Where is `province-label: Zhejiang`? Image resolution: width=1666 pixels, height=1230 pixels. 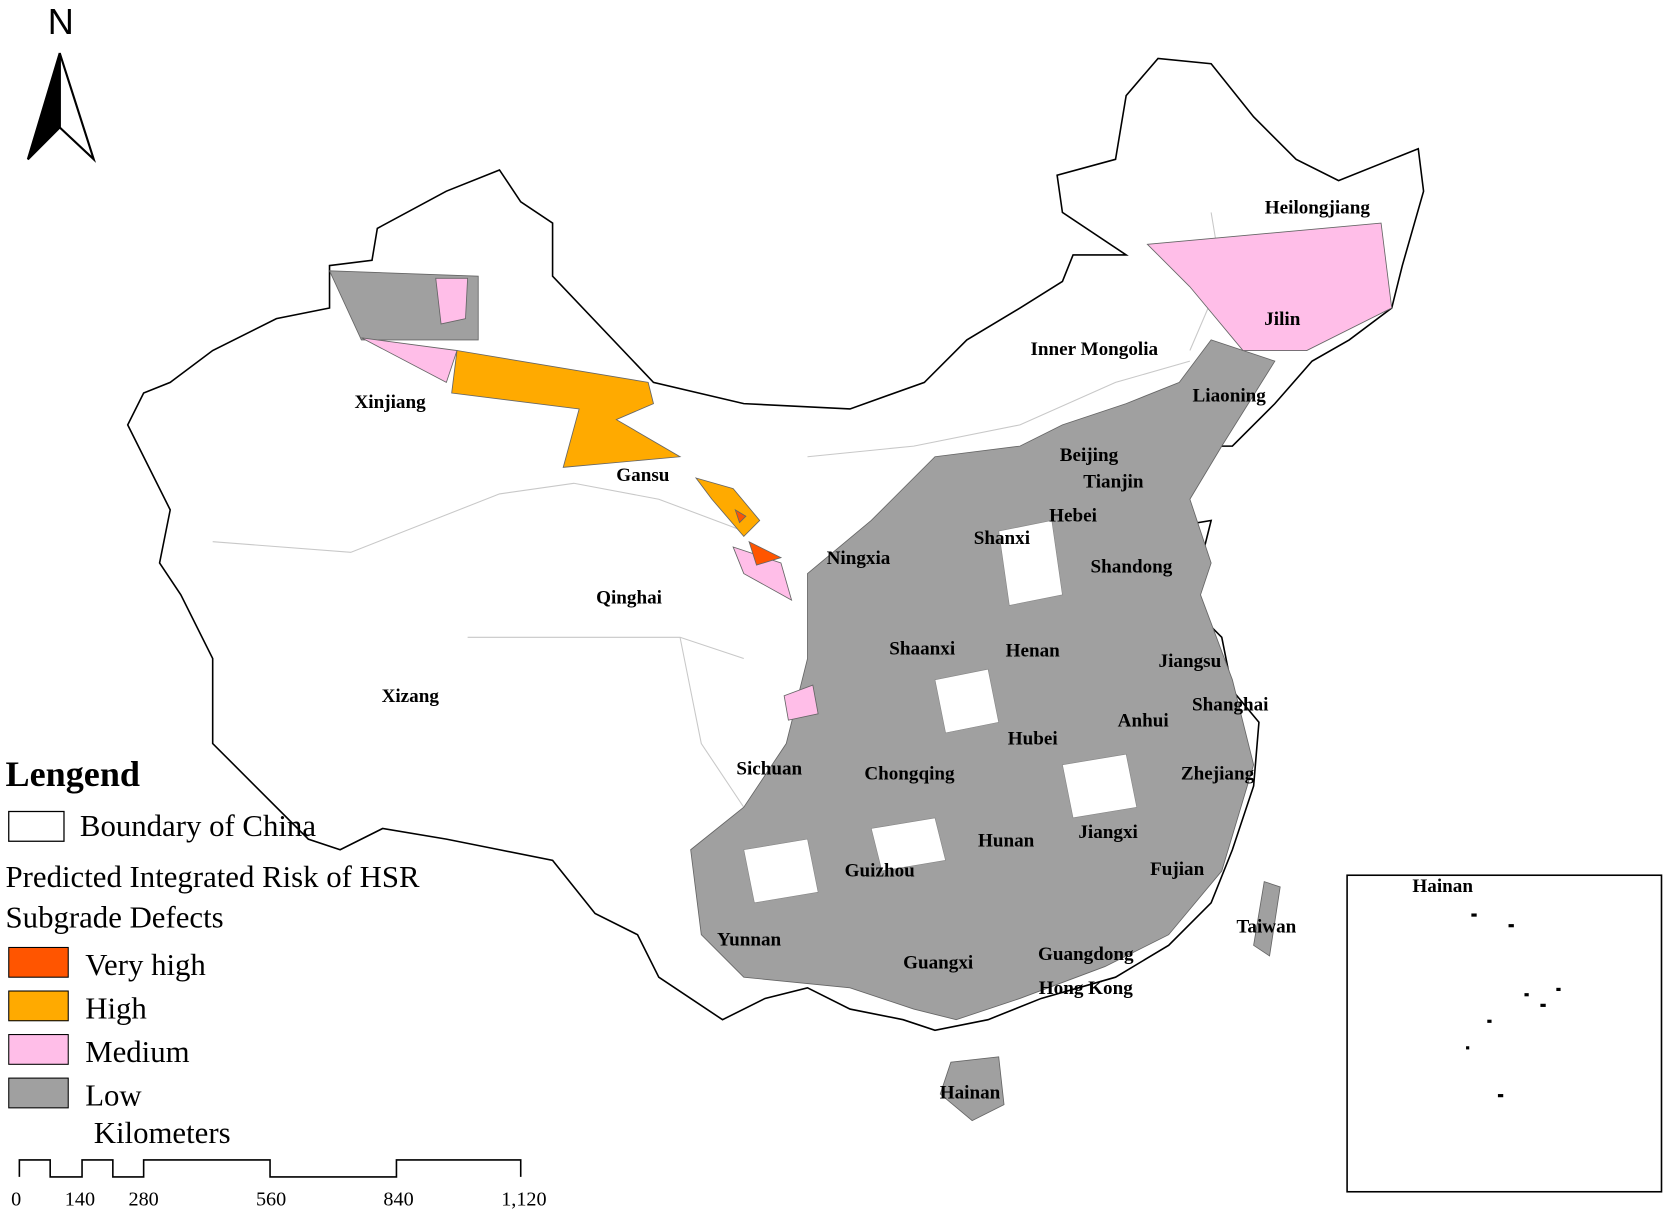
province-label: Zhejiang is located at coordinates (1218, 774).